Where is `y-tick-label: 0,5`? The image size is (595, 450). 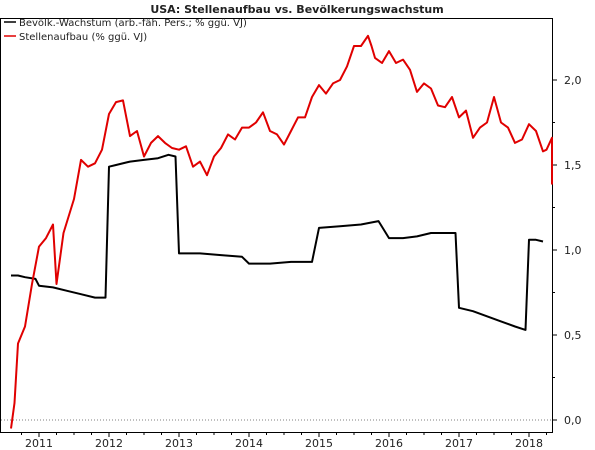
y-tick-label: 0,5 is located at coordinates (573, 335).